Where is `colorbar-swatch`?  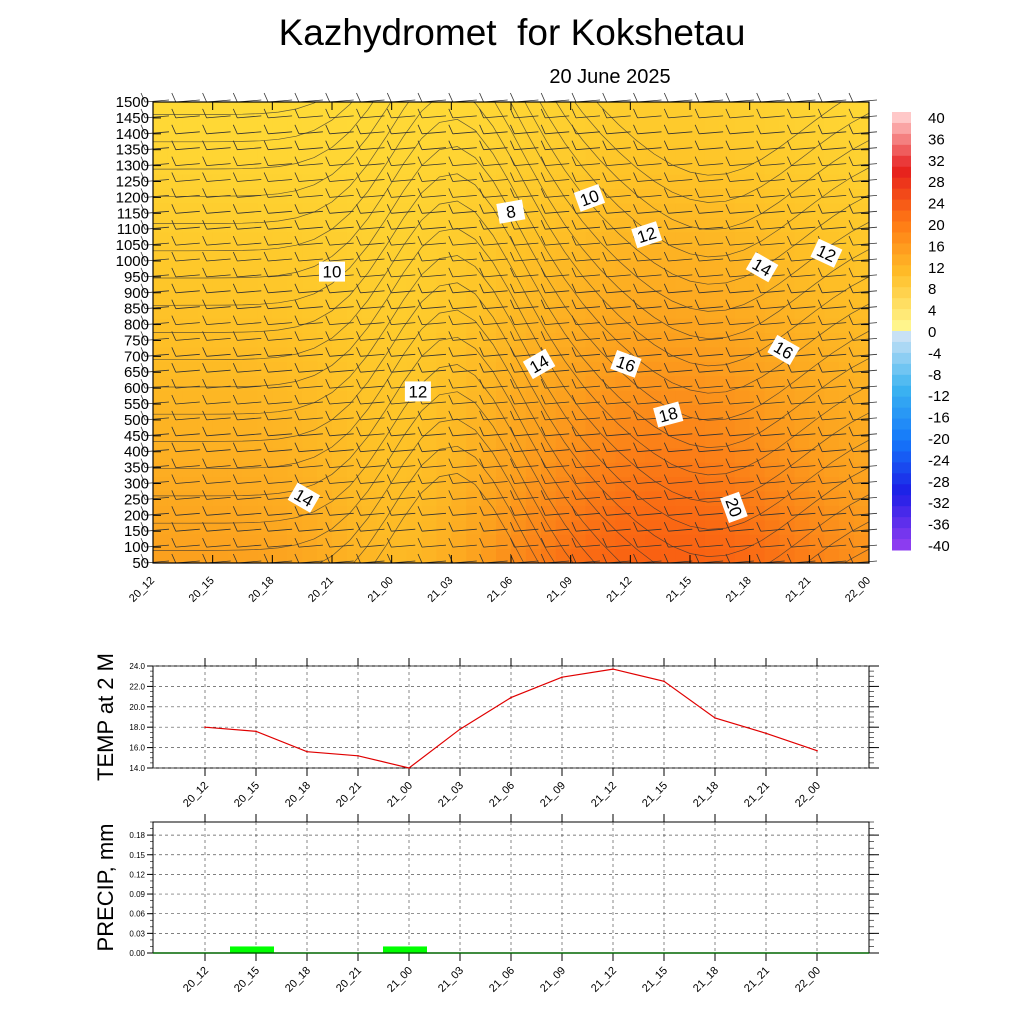
colorbar-swatch is located at coordinates (901, 358).